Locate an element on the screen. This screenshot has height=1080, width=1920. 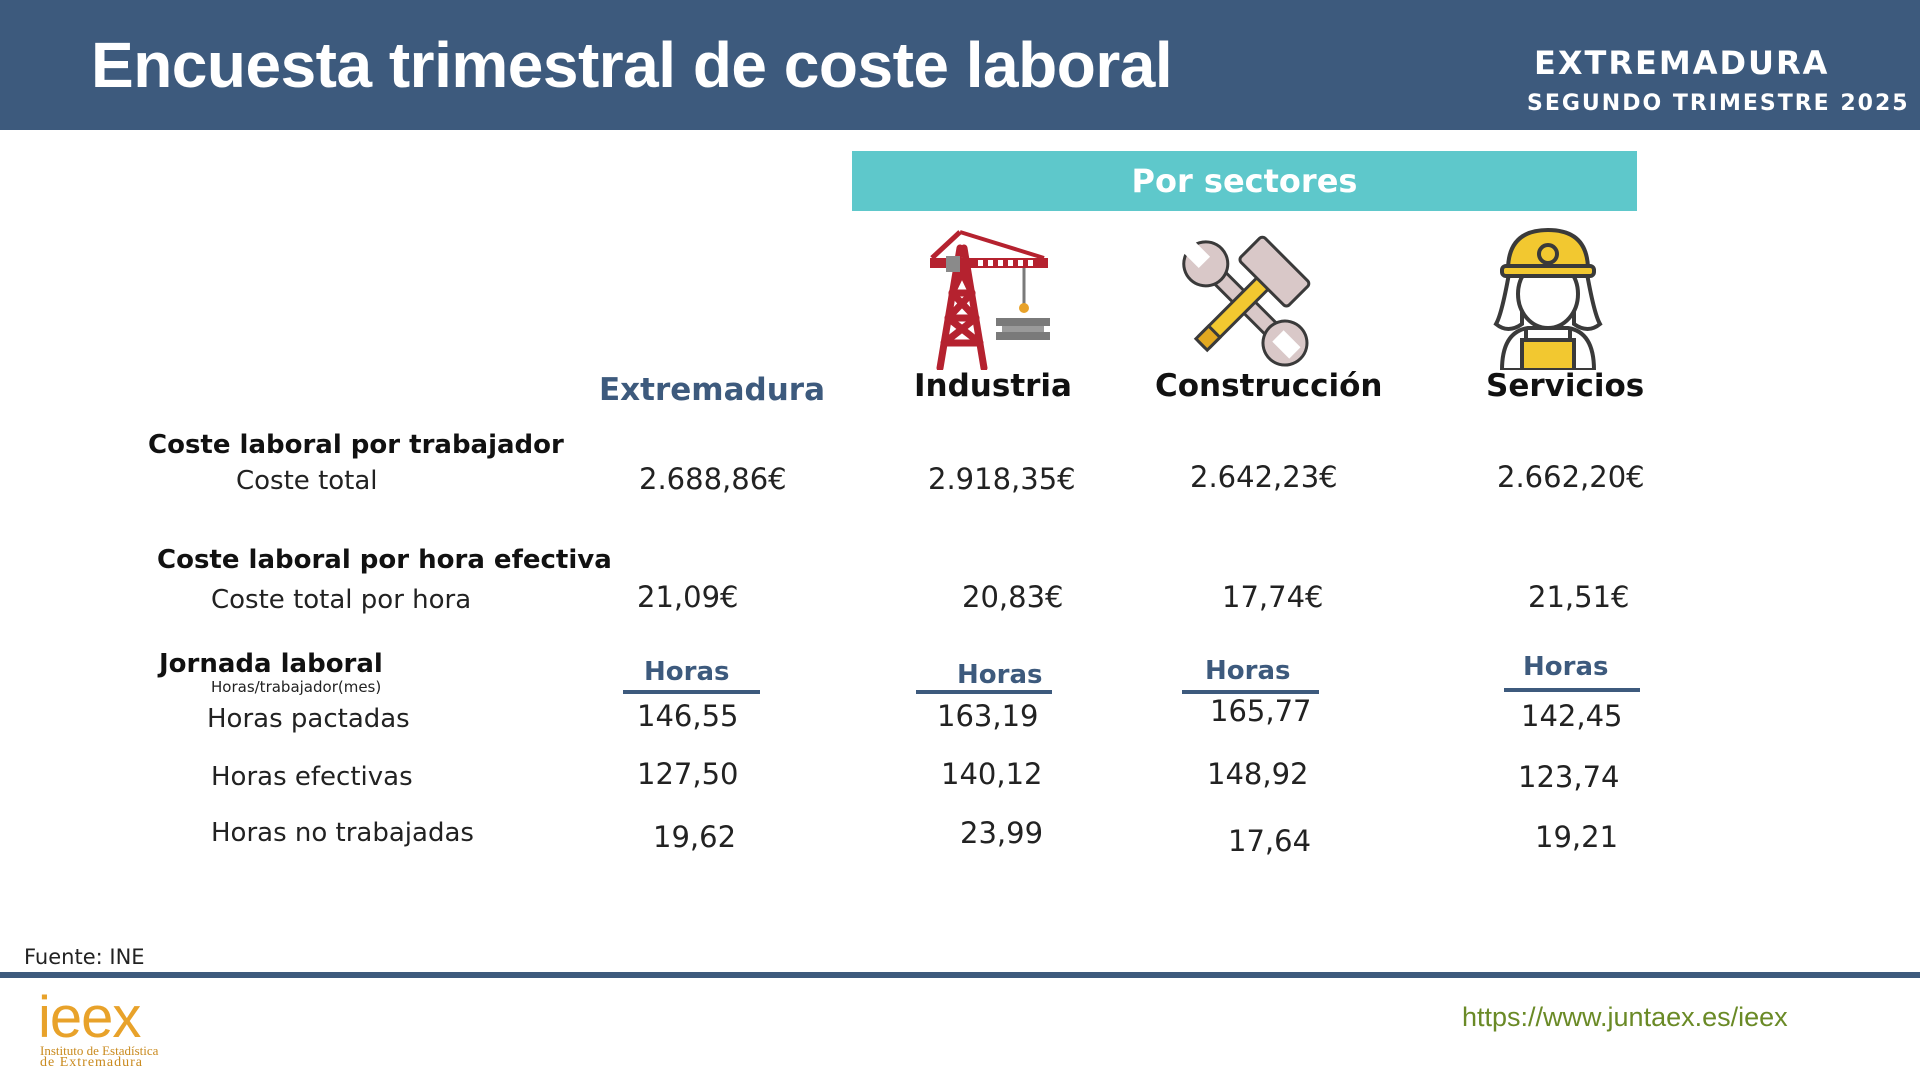
value-pactadas-servicios: 142,45 is located at coordinates (1572, 716).